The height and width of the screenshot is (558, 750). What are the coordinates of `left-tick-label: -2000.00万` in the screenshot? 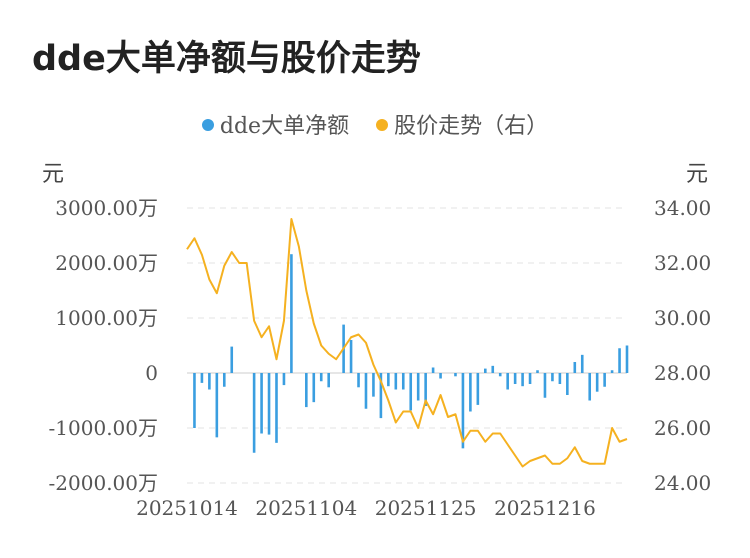 It's located at (103, 483).